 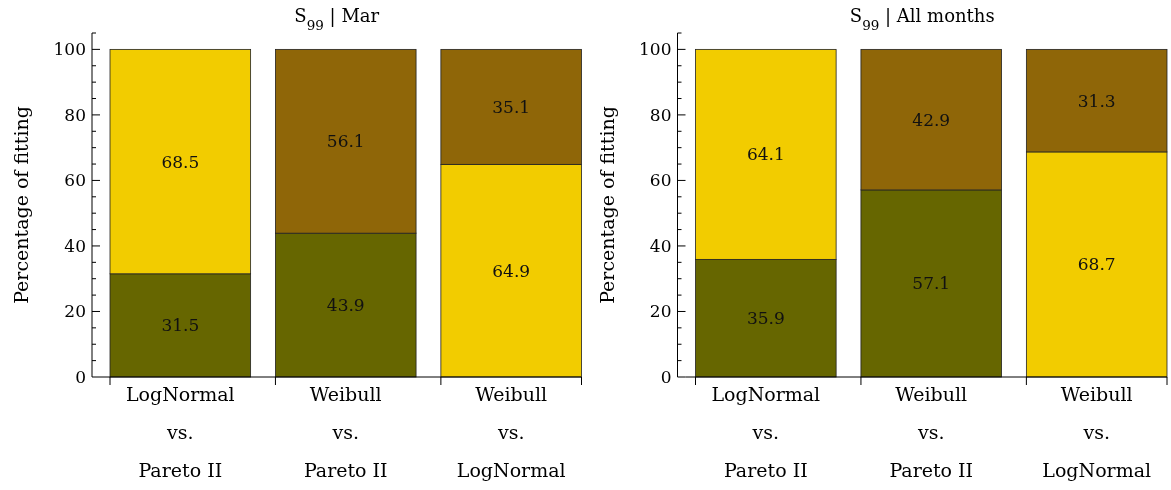 I want to click on chart-title: S$_{99}$ | All months, so click(x=922, y=19).